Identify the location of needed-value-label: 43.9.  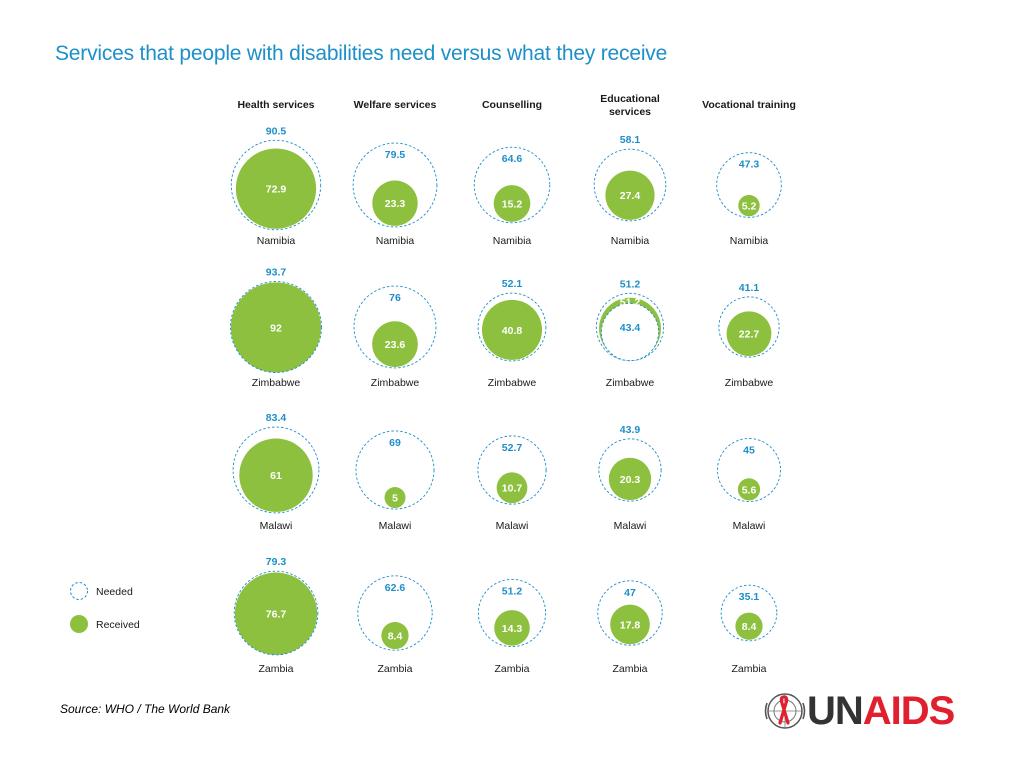
(630, 430).